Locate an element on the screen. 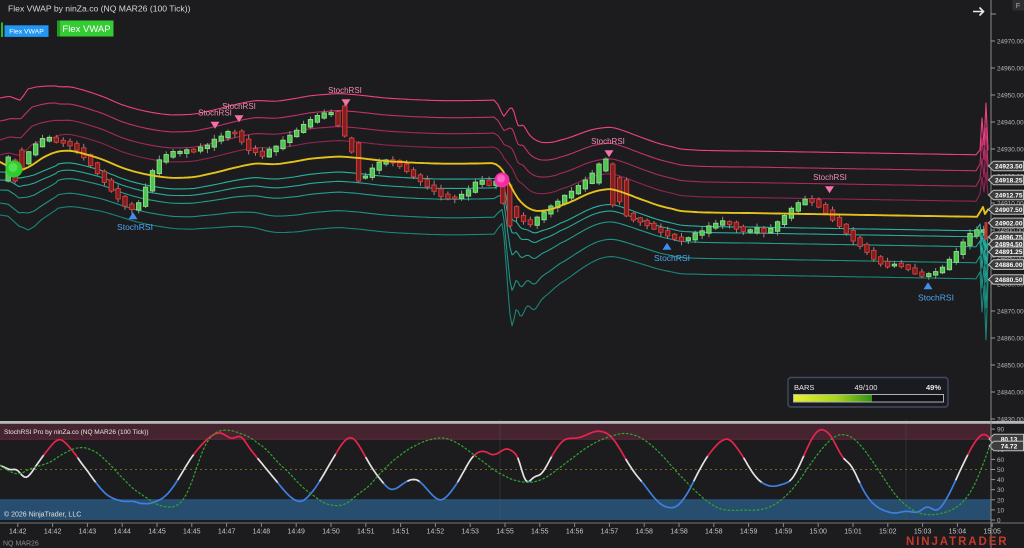 The height and width of the screenshot is (548, 1024). svg-text: 30 is located at coordinates (1001, 490).